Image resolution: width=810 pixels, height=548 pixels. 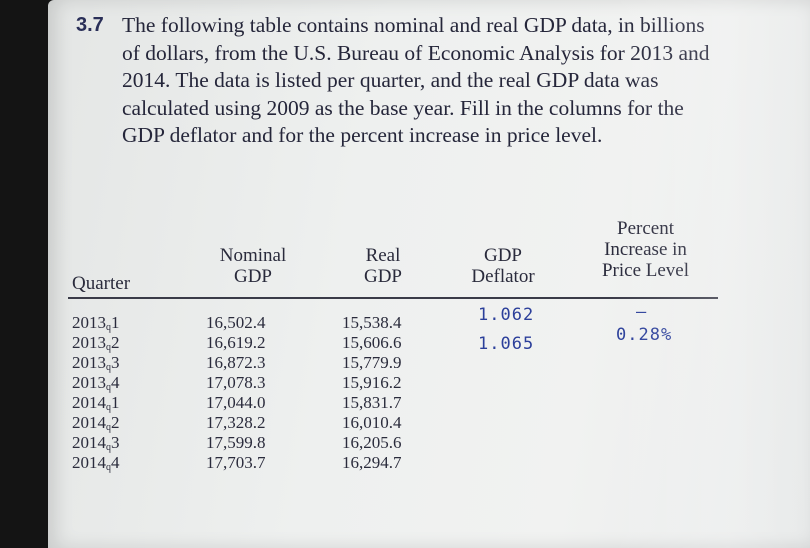 What do you see at coordinates (503, 276) in the screenshot?
I see `header-deflator-line2: Deflator` at bounding box center [503, 276].